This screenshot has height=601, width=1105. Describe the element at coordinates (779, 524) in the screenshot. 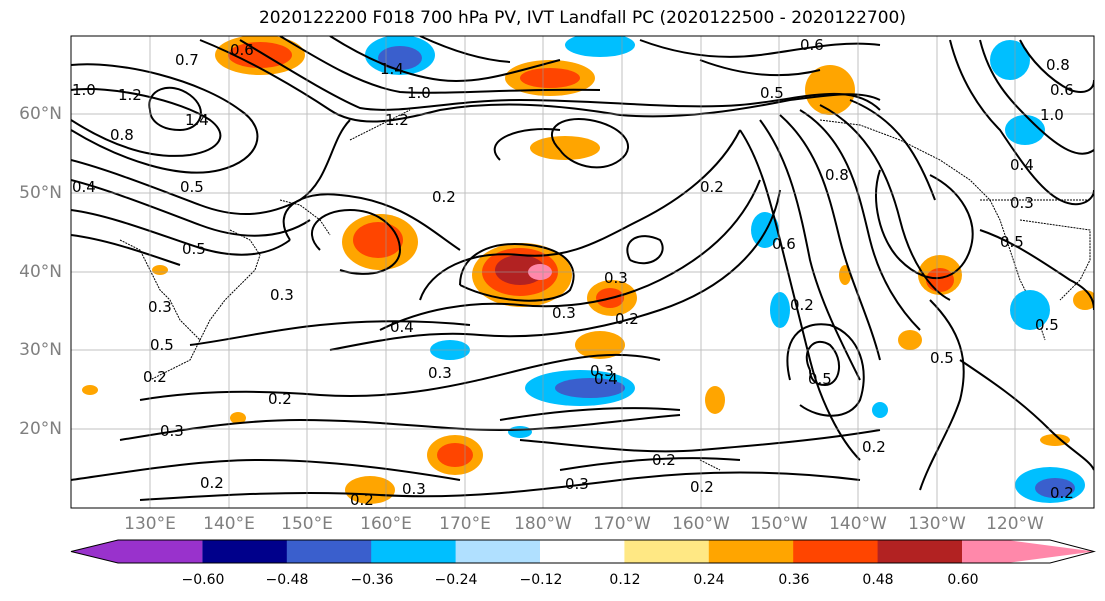

I see `lon-label-150w: 150°W` at that location.